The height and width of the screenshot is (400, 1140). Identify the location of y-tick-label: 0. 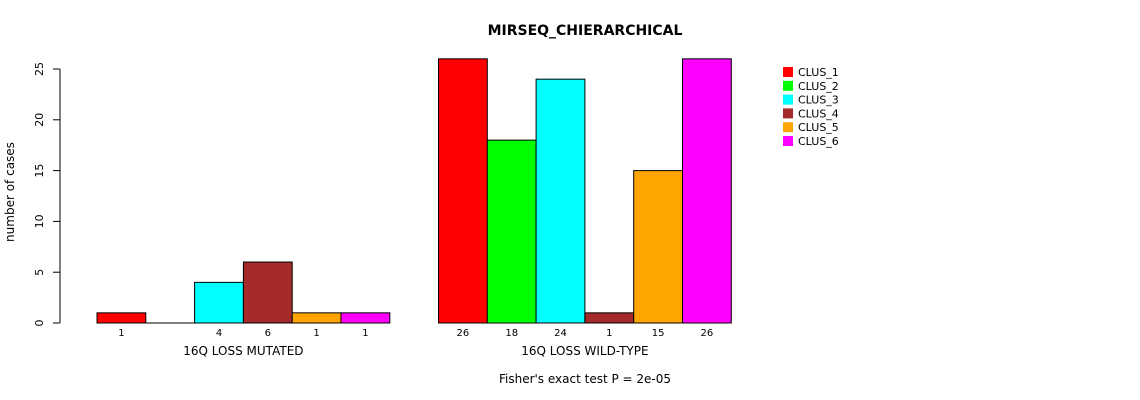
(39, 323).